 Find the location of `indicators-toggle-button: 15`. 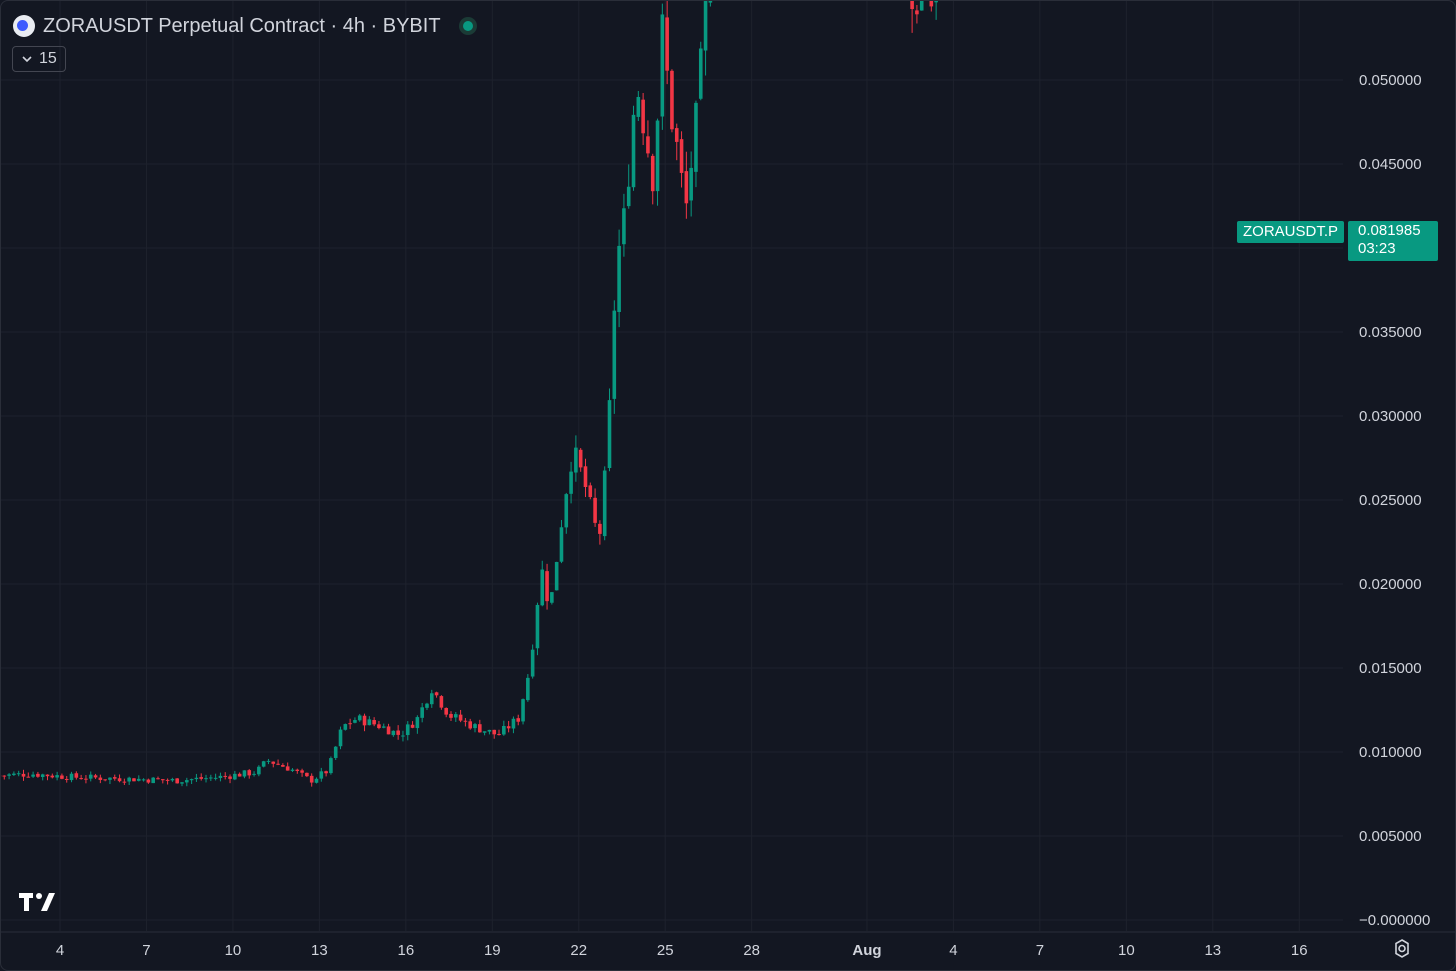

indicators-toggle-button: 15 is located at coordinates (39, 59).